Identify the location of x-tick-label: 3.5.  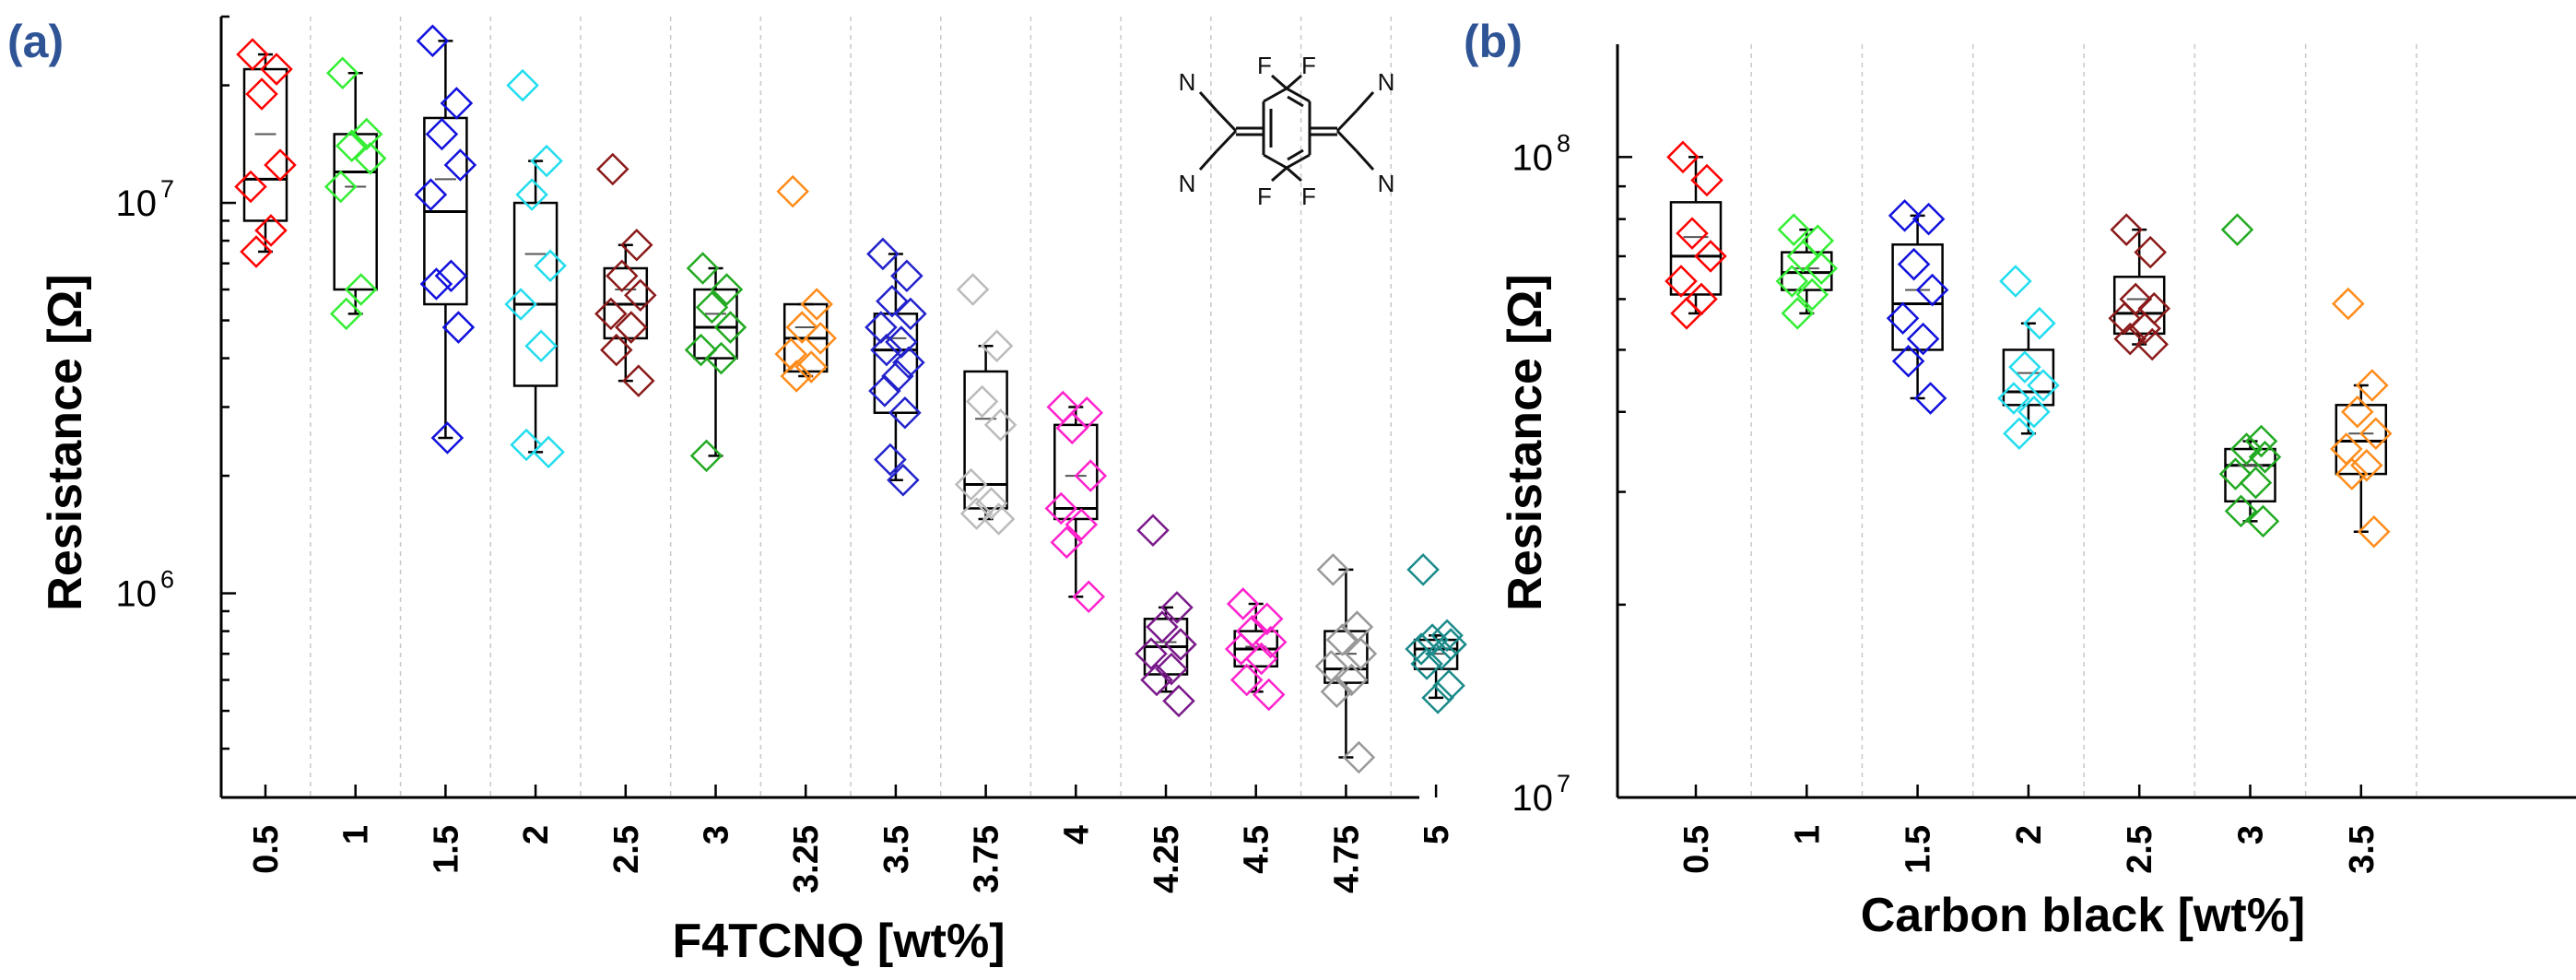
(2362, 850).